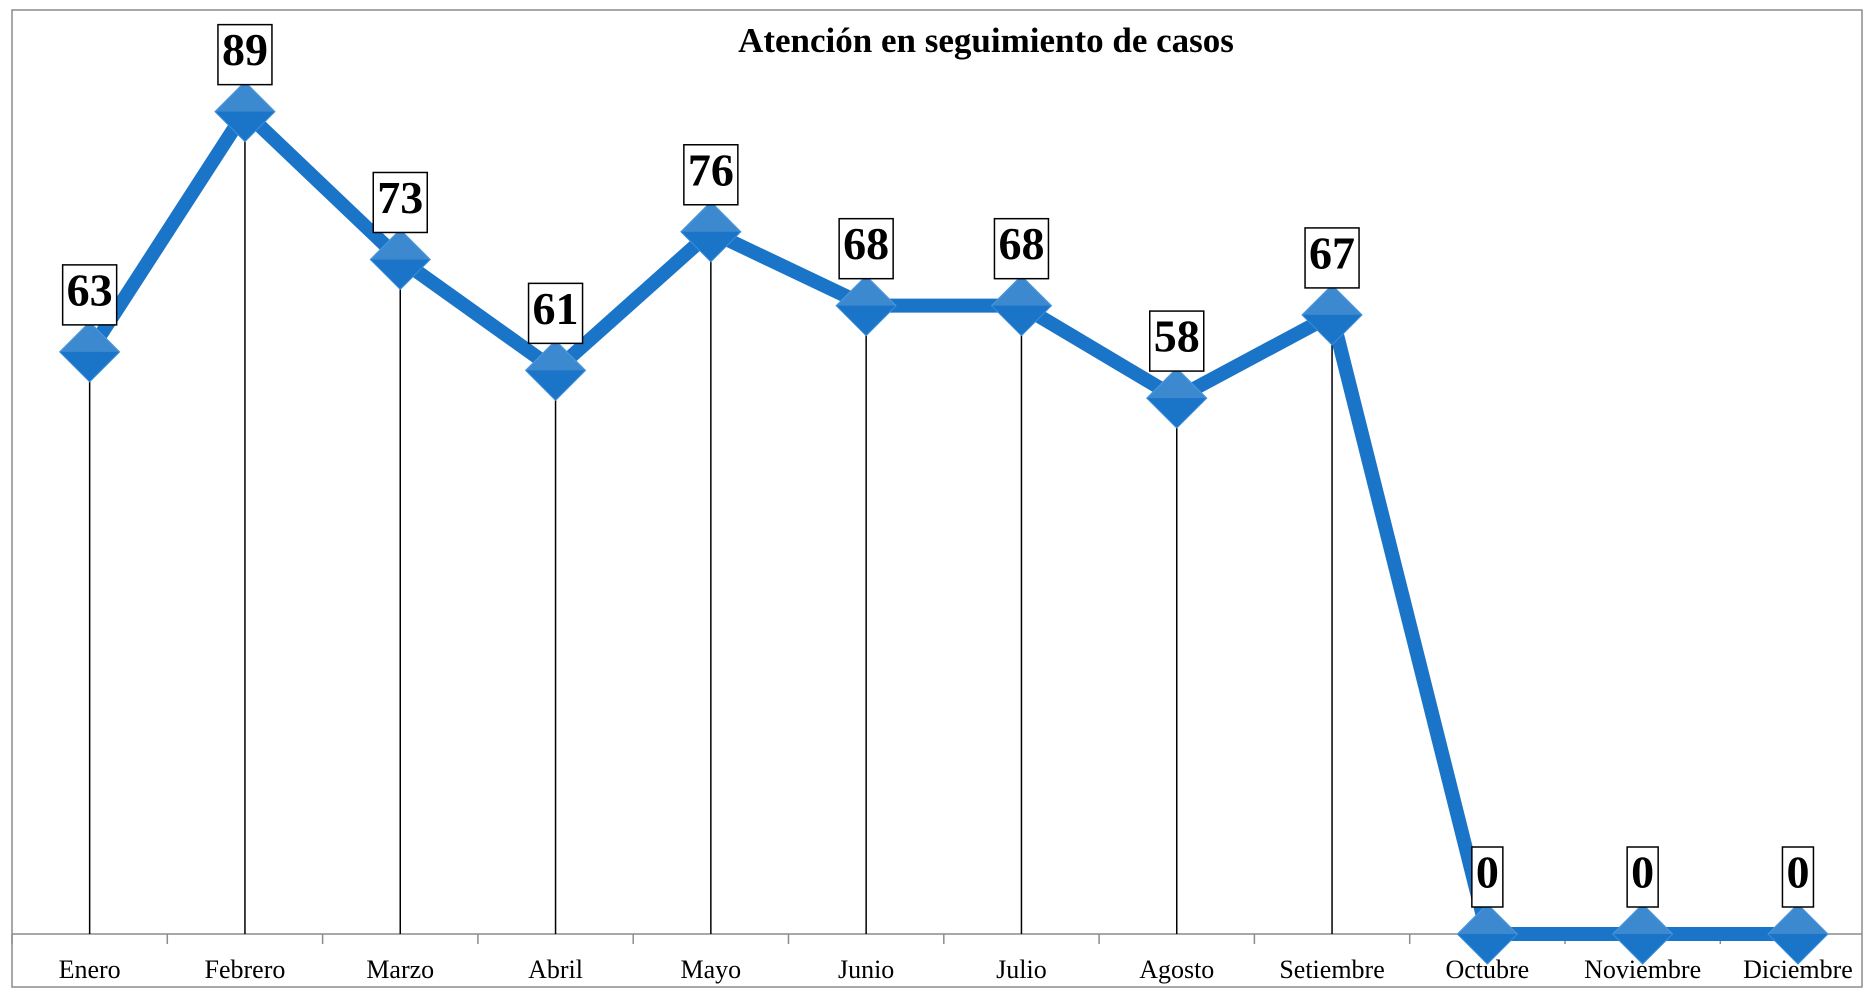 The image size is (1863, 988). Describe the element at coordinates (866, 969) in the screenshot. I see `x-tick-label: Junio` at that location.